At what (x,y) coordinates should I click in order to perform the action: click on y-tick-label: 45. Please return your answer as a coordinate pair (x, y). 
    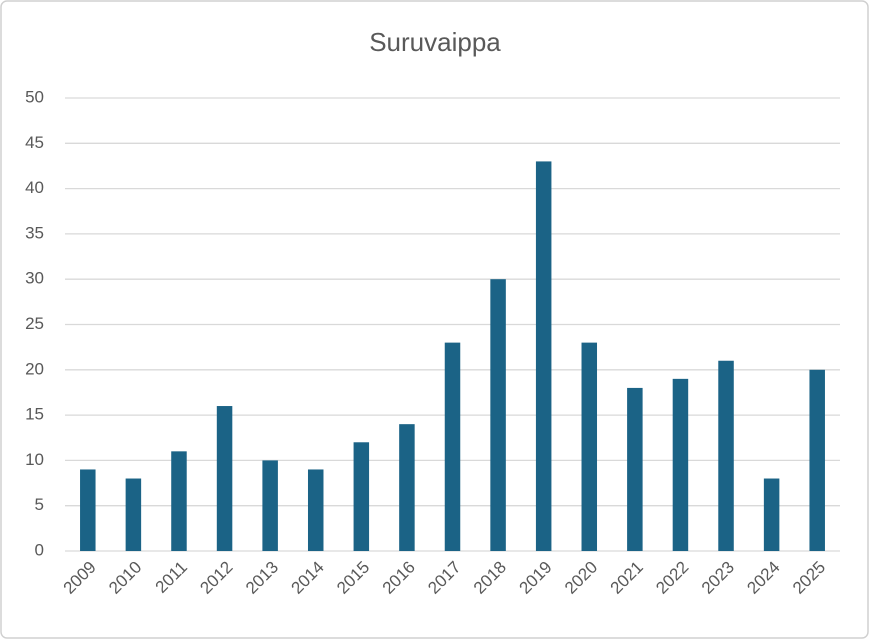
    Looking at the image, I should click on (34, 142).